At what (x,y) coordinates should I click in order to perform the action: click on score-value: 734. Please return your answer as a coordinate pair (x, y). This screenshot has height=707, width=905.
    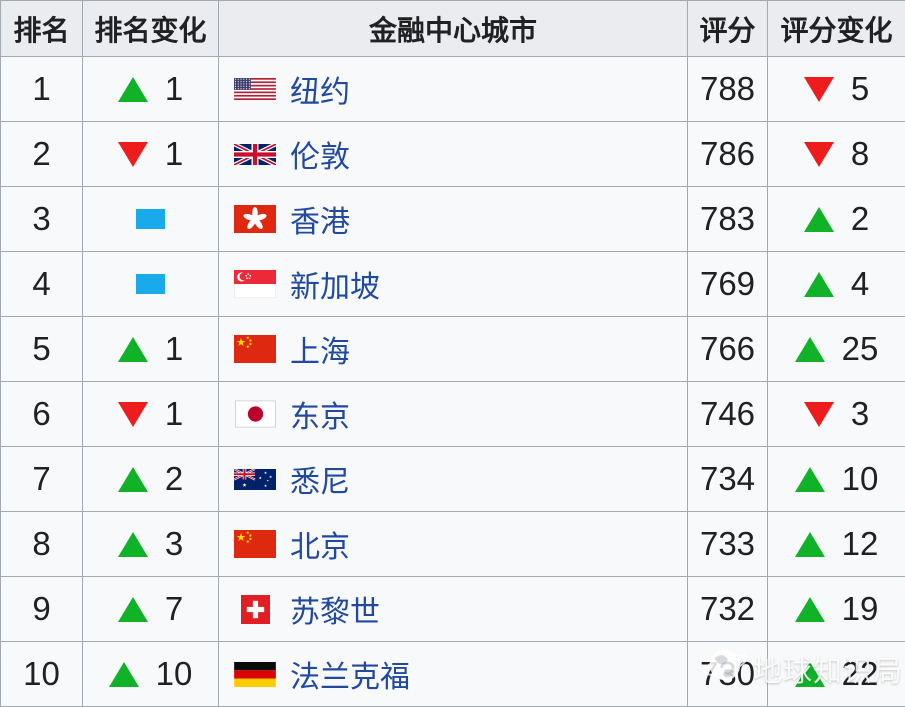
    Looking at the image, I should click on (727, 478).